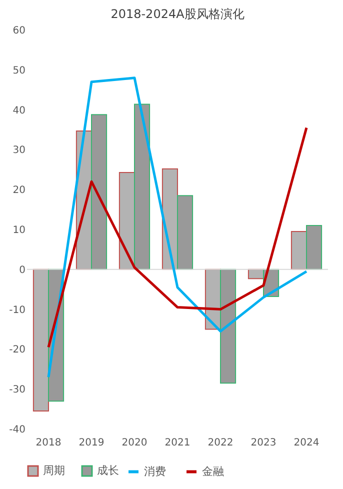  I want to click on x-tick-label: 2021, so click(177, 443).